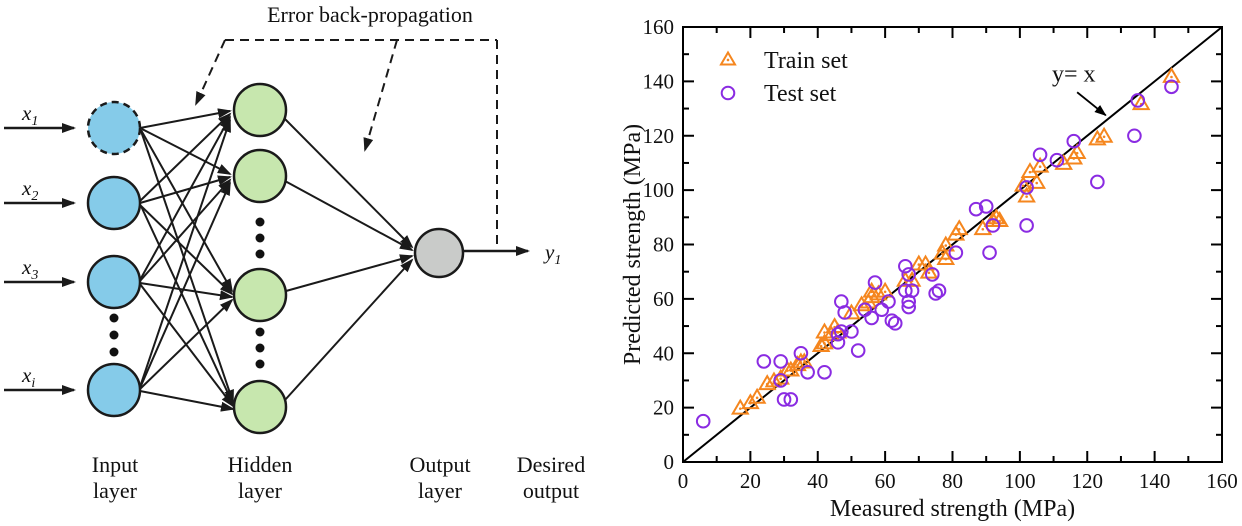  What do you see at coordinates (40, 259) in the screenshot?
I see `input-arrows` at bounding box center [40, 259].